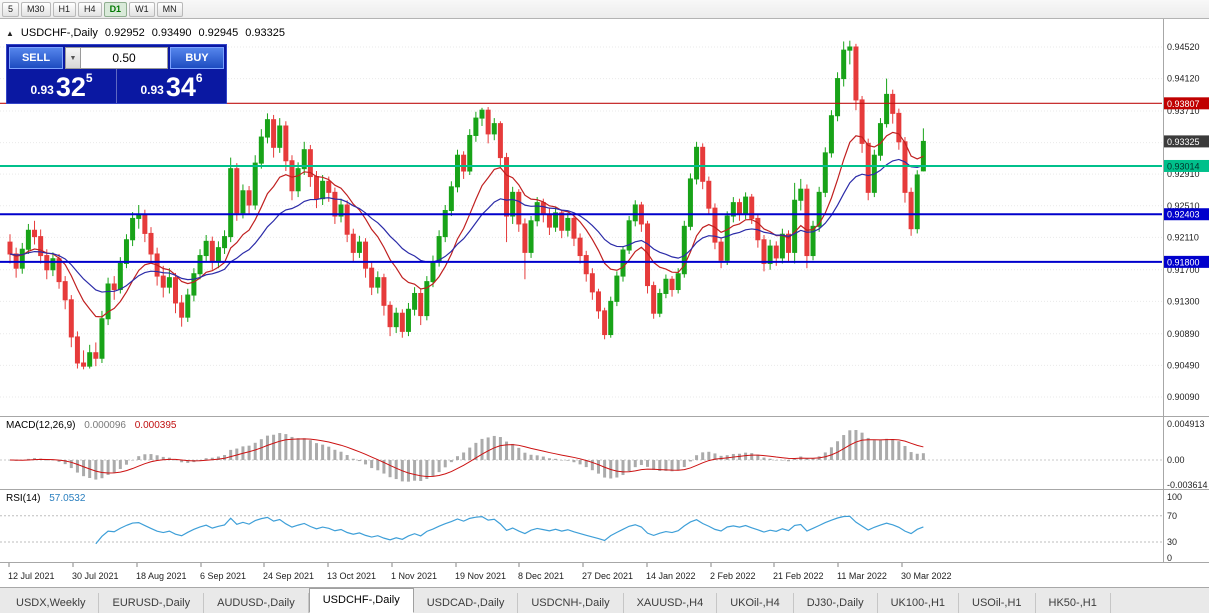 This screenshot has height=613, width=1209. Describe the element at coordinates (671, 576) in the screenshot. I see `date-label: 14 Jan 2022` at that location.